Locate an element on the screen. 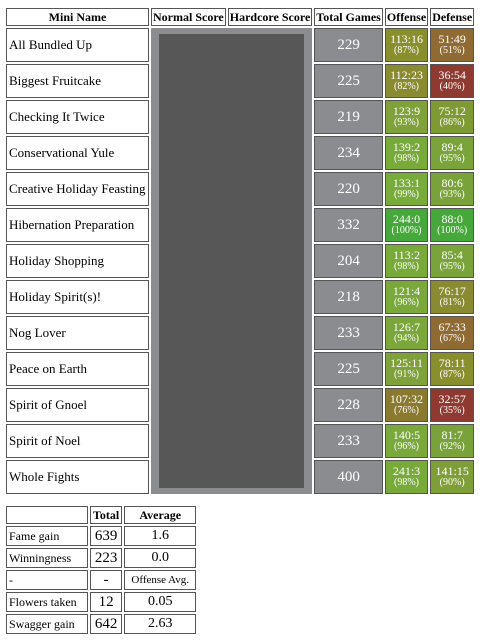 This screenshot has width=483, height=643. total-games-cell: 218 is located at coordinates (348, 297).